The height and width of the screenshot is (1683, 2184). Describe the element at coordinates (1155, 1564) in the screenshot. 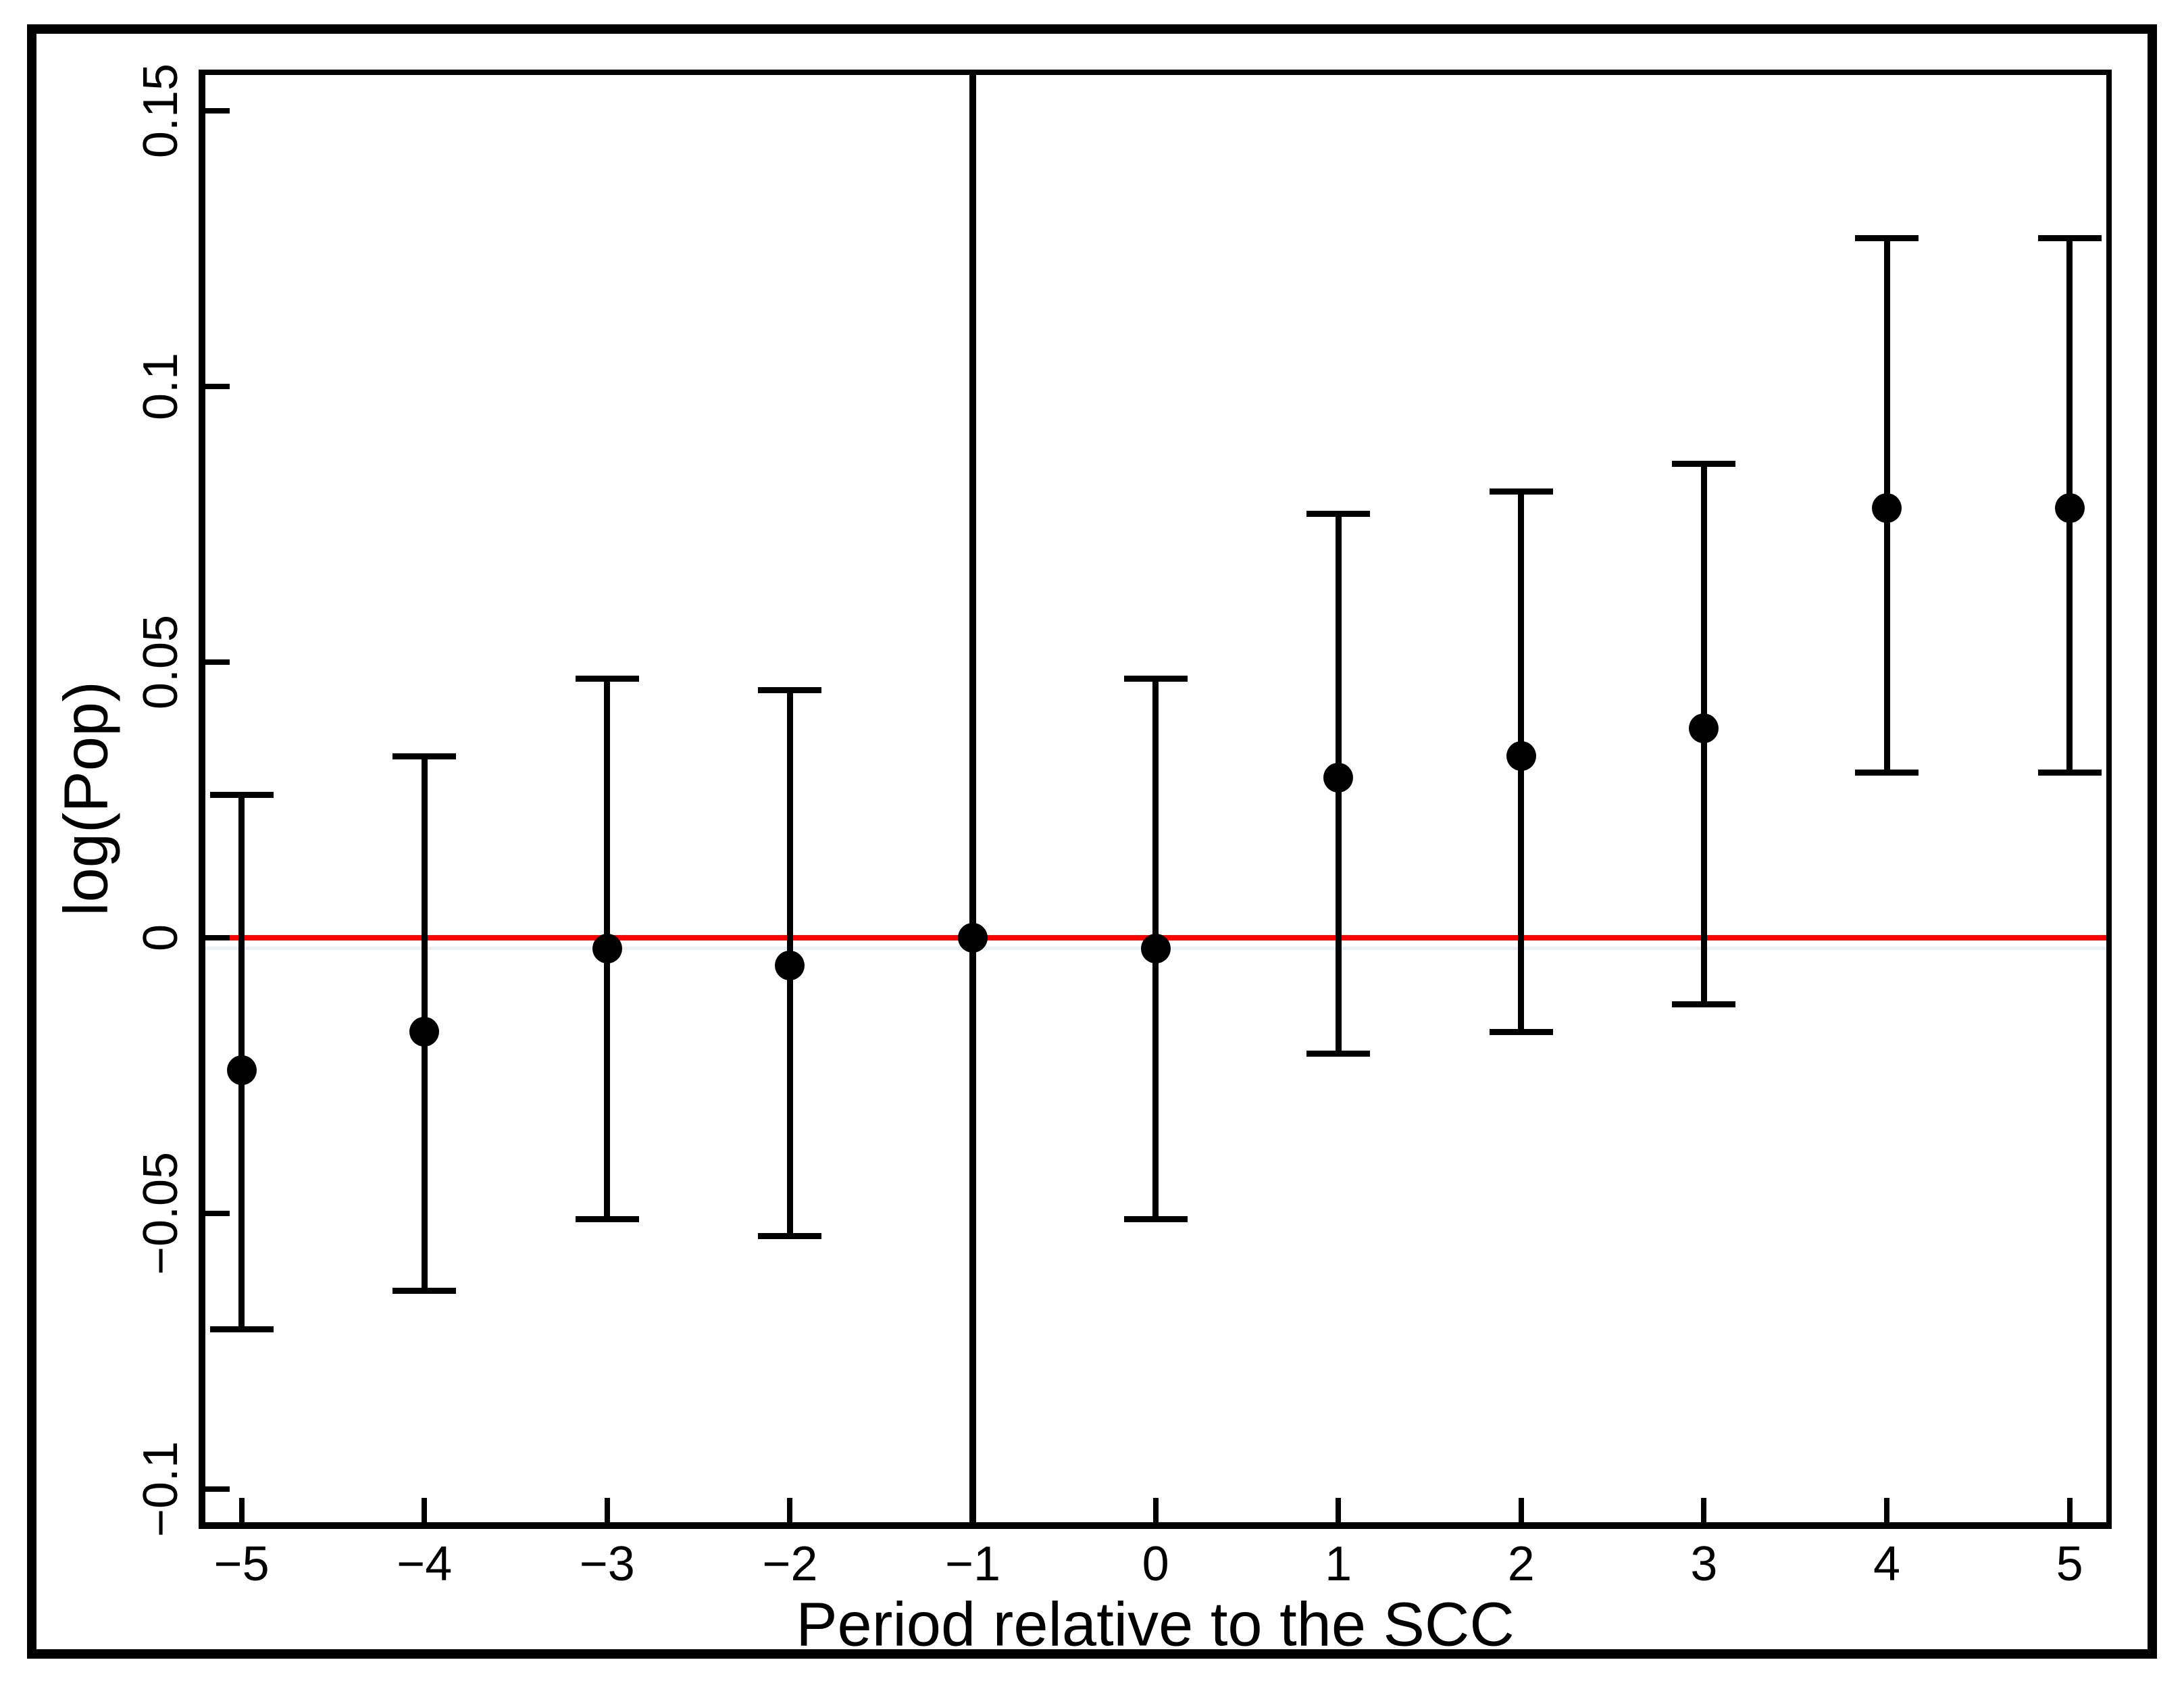

I see `x-tick-label: 0` at that location.